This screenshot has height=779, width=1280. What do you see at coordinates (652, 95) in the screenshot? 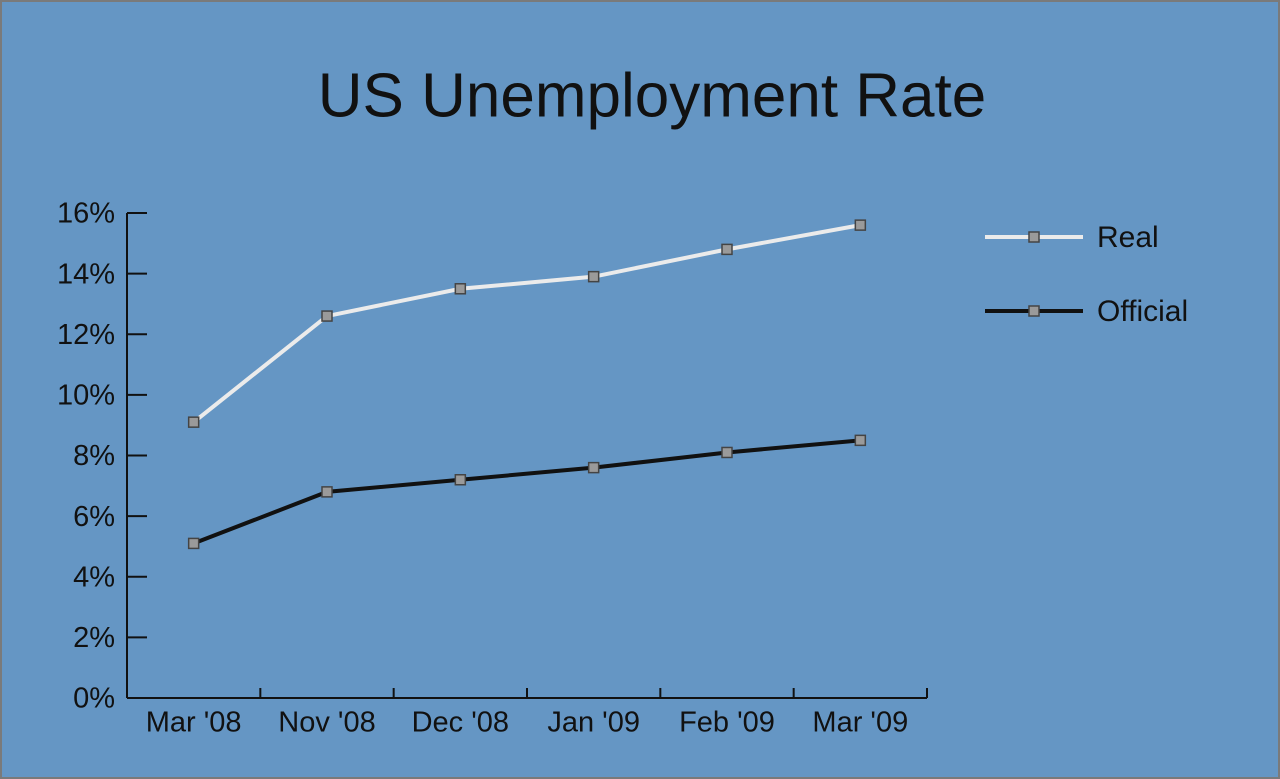
I see `chart-title: US Unemployment Rate` at bounding box center [652, 95].